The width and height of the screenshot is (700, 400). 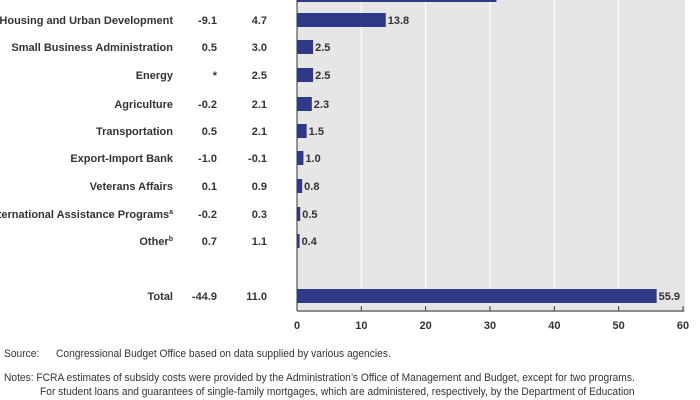 What do you see at coordinates (256, 297) in the screenshot?
I see `col2-value: 11.0` at bounding box center [256, 297].